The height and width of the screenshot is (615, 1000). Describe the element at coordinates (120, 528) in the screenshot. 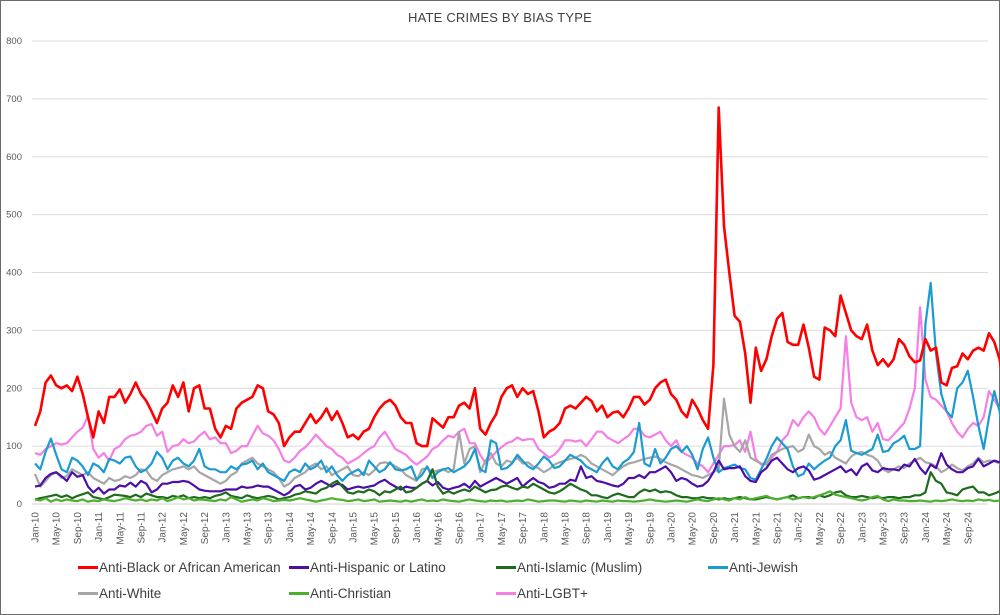

I see `x-tick-label: May-11` at that location.